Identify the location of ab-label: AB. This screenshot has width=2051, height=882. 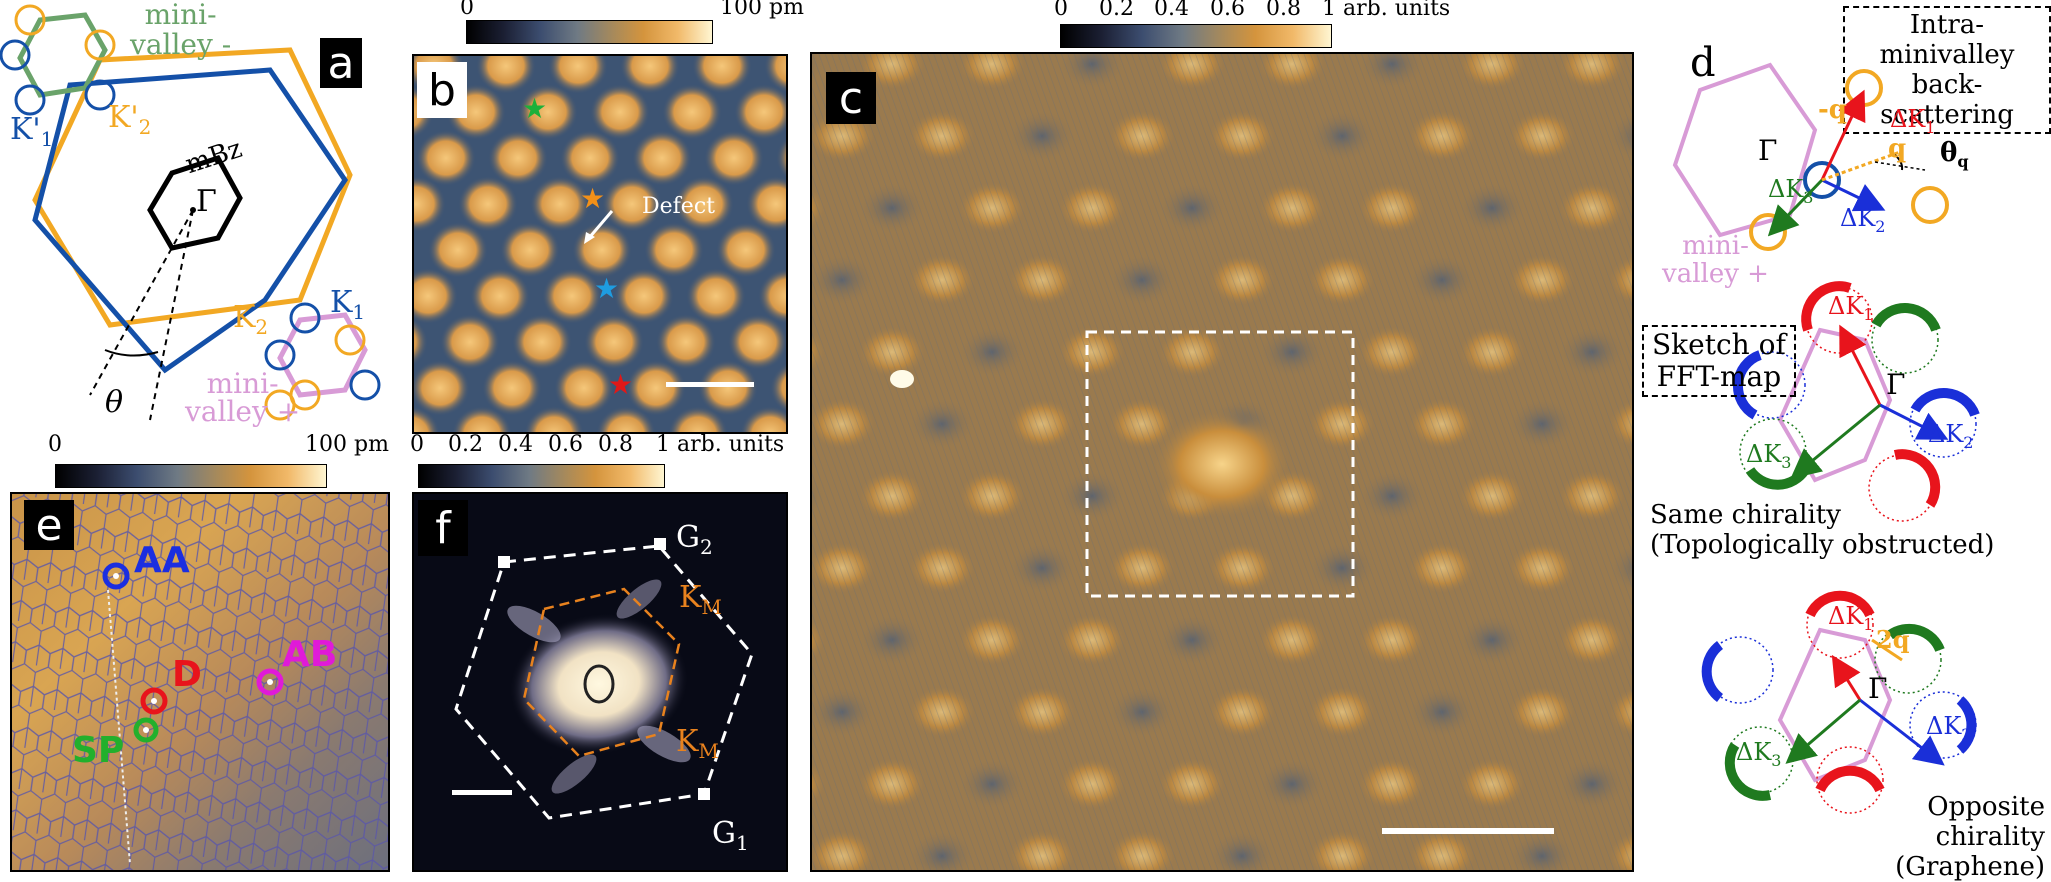
(310, 654).